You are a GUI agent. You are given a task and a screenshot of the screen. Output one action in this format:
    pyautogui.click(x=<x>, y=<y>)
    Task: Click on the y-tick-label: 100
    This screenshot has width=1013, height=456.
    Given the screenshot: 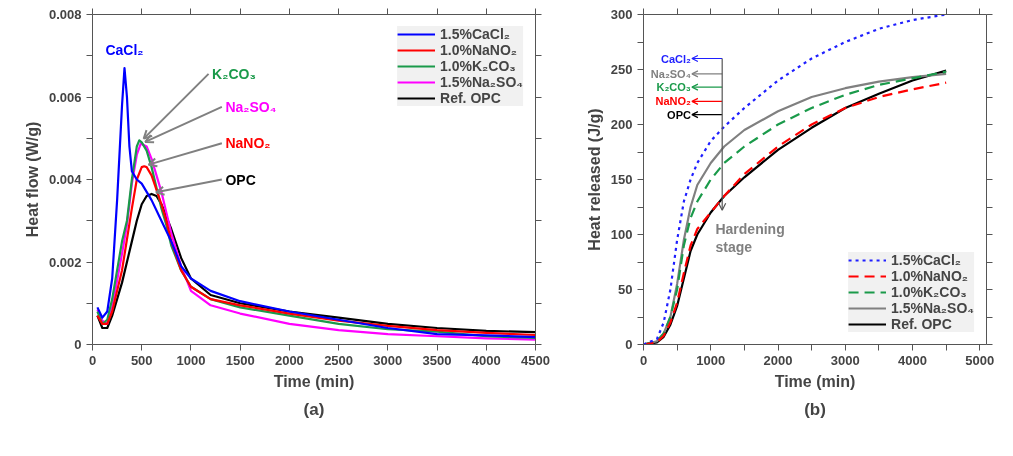 What is the action you would take?
    pyautogui.click(x=621, y=234)
    